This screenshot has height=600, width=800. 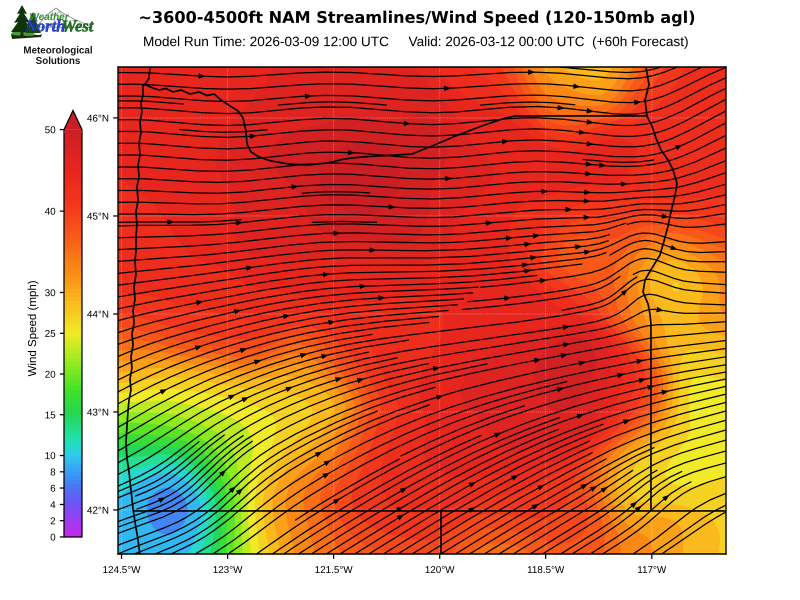 I want to click on svg-text: West, so click(x=78, y=26).